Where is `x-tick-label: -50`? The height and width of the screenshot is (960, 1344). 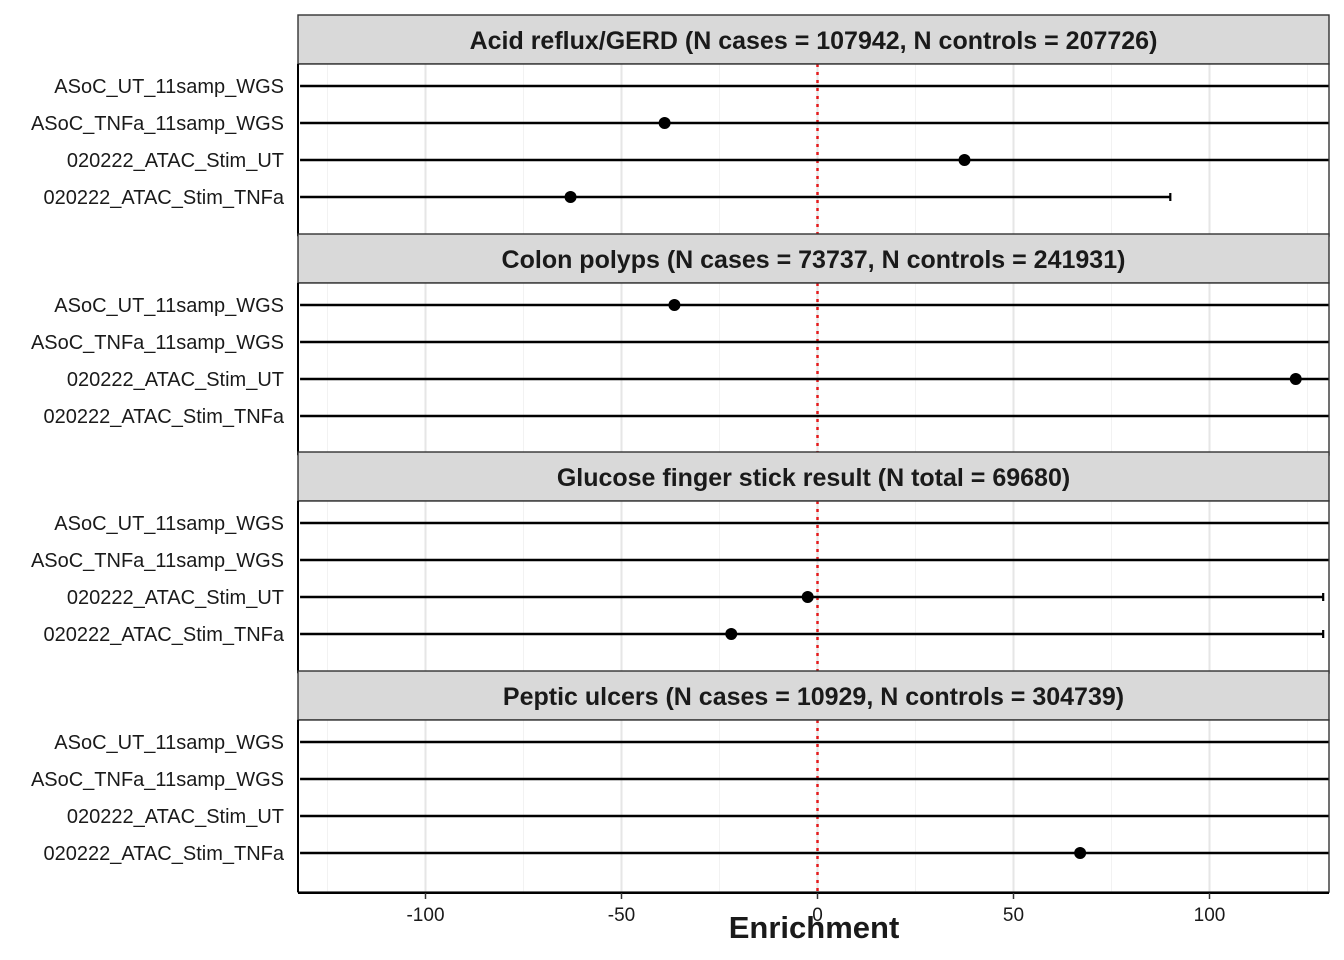 x-tick-label: -50 is located at coordinates (621, 915).